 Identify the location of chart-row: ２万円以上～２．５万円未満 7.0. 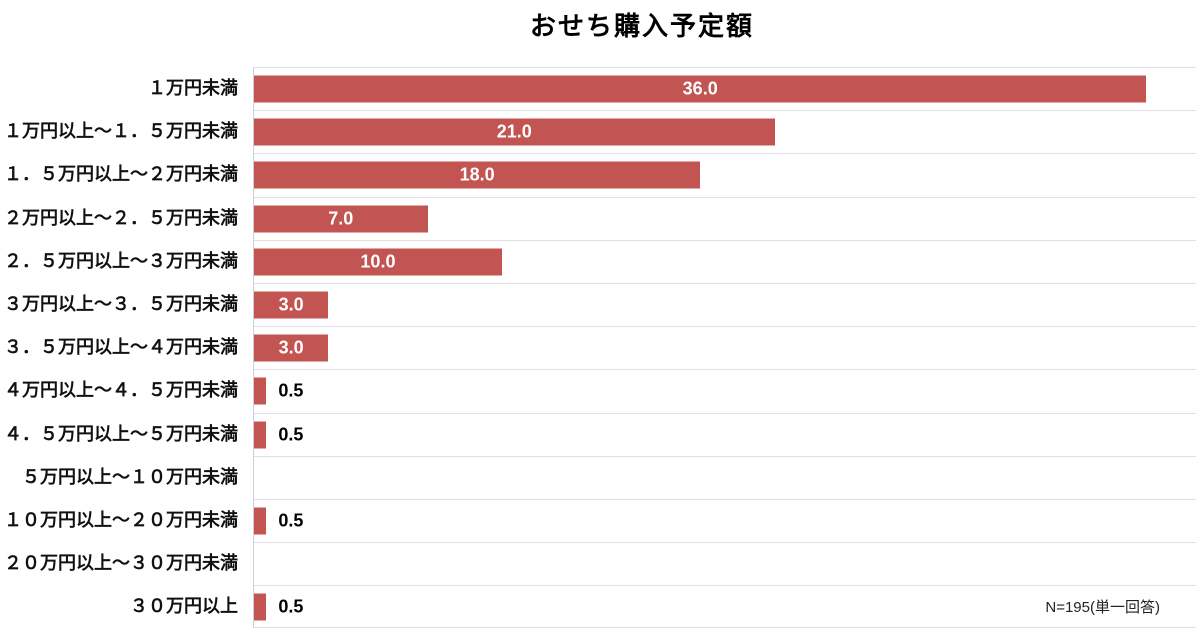
(598, 218).